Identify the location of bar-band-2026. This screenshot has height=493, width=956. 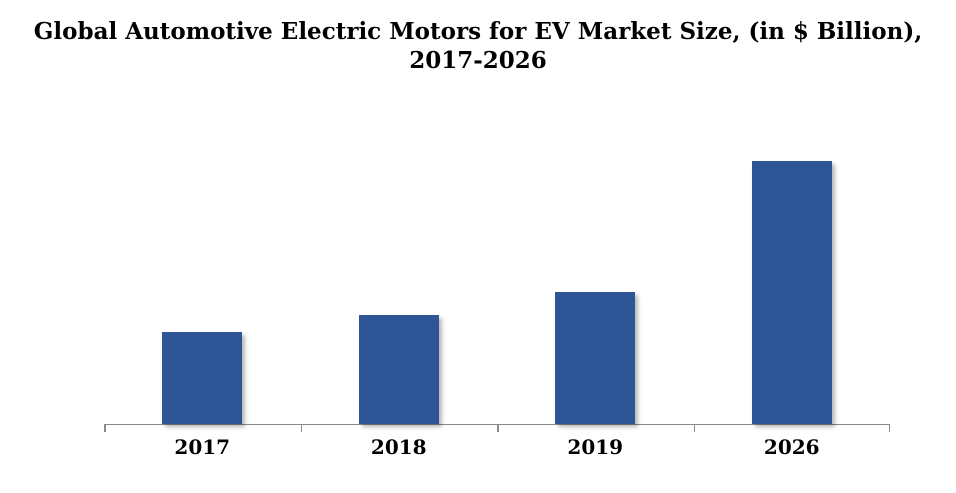
(792, 259).